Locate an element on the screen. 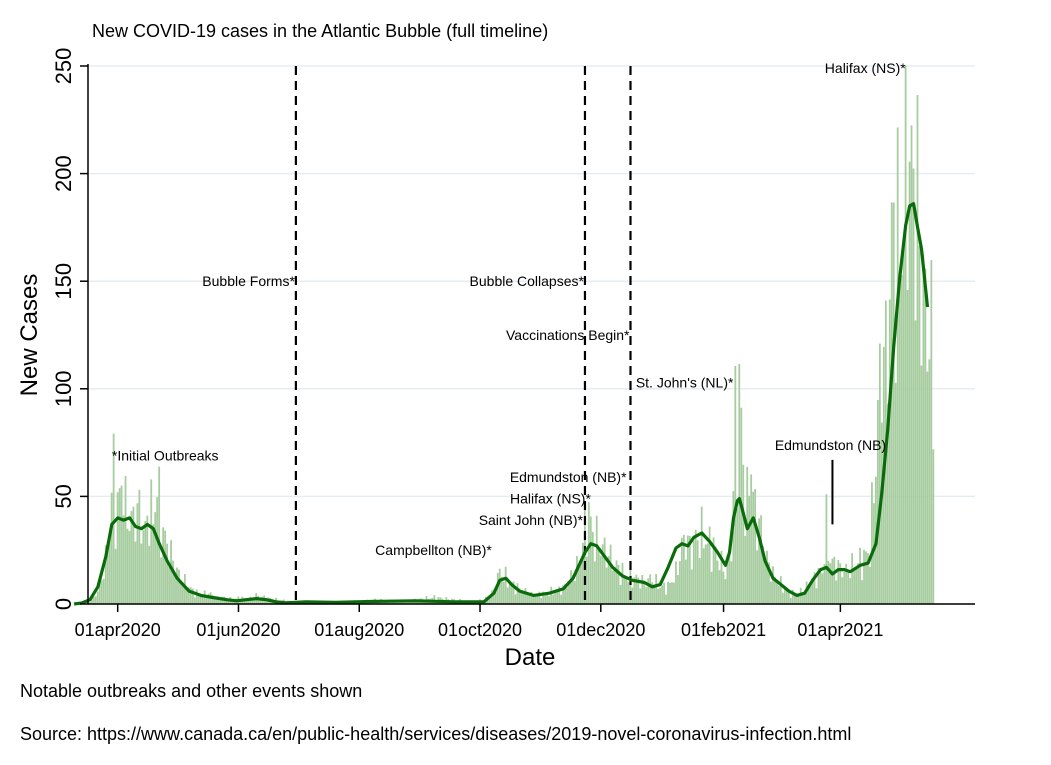  y-tick-label-100: 100 is located at coordinates (63, 388).